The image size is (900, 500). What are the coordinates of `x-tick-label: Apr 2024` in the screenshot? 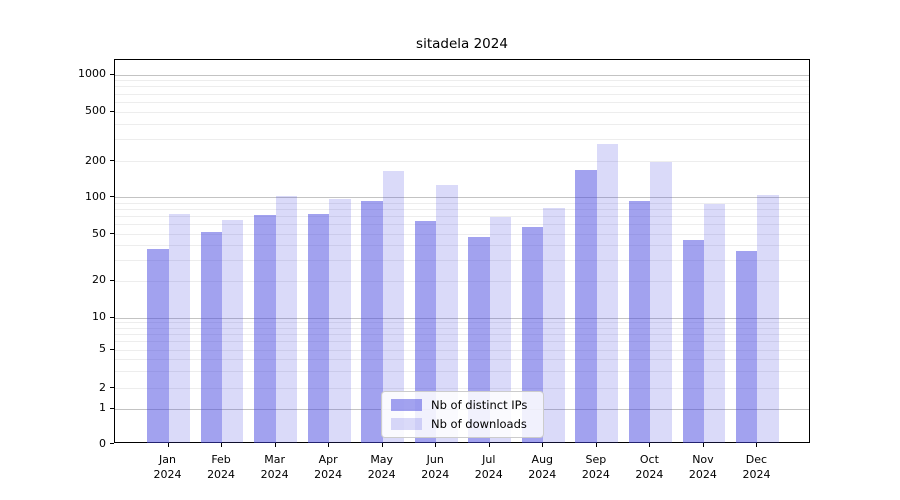 It's located at (328, 467).